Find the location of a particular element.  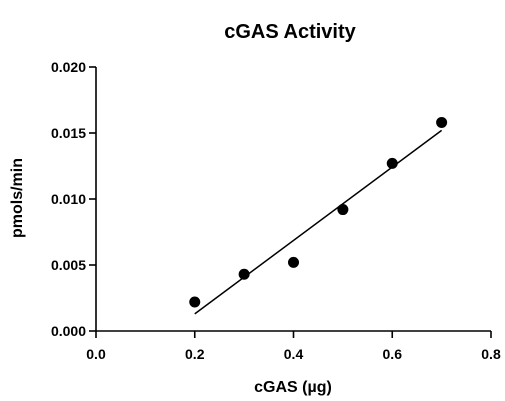

y-tick-label: 0.020 is located at coordinates (68, 67).